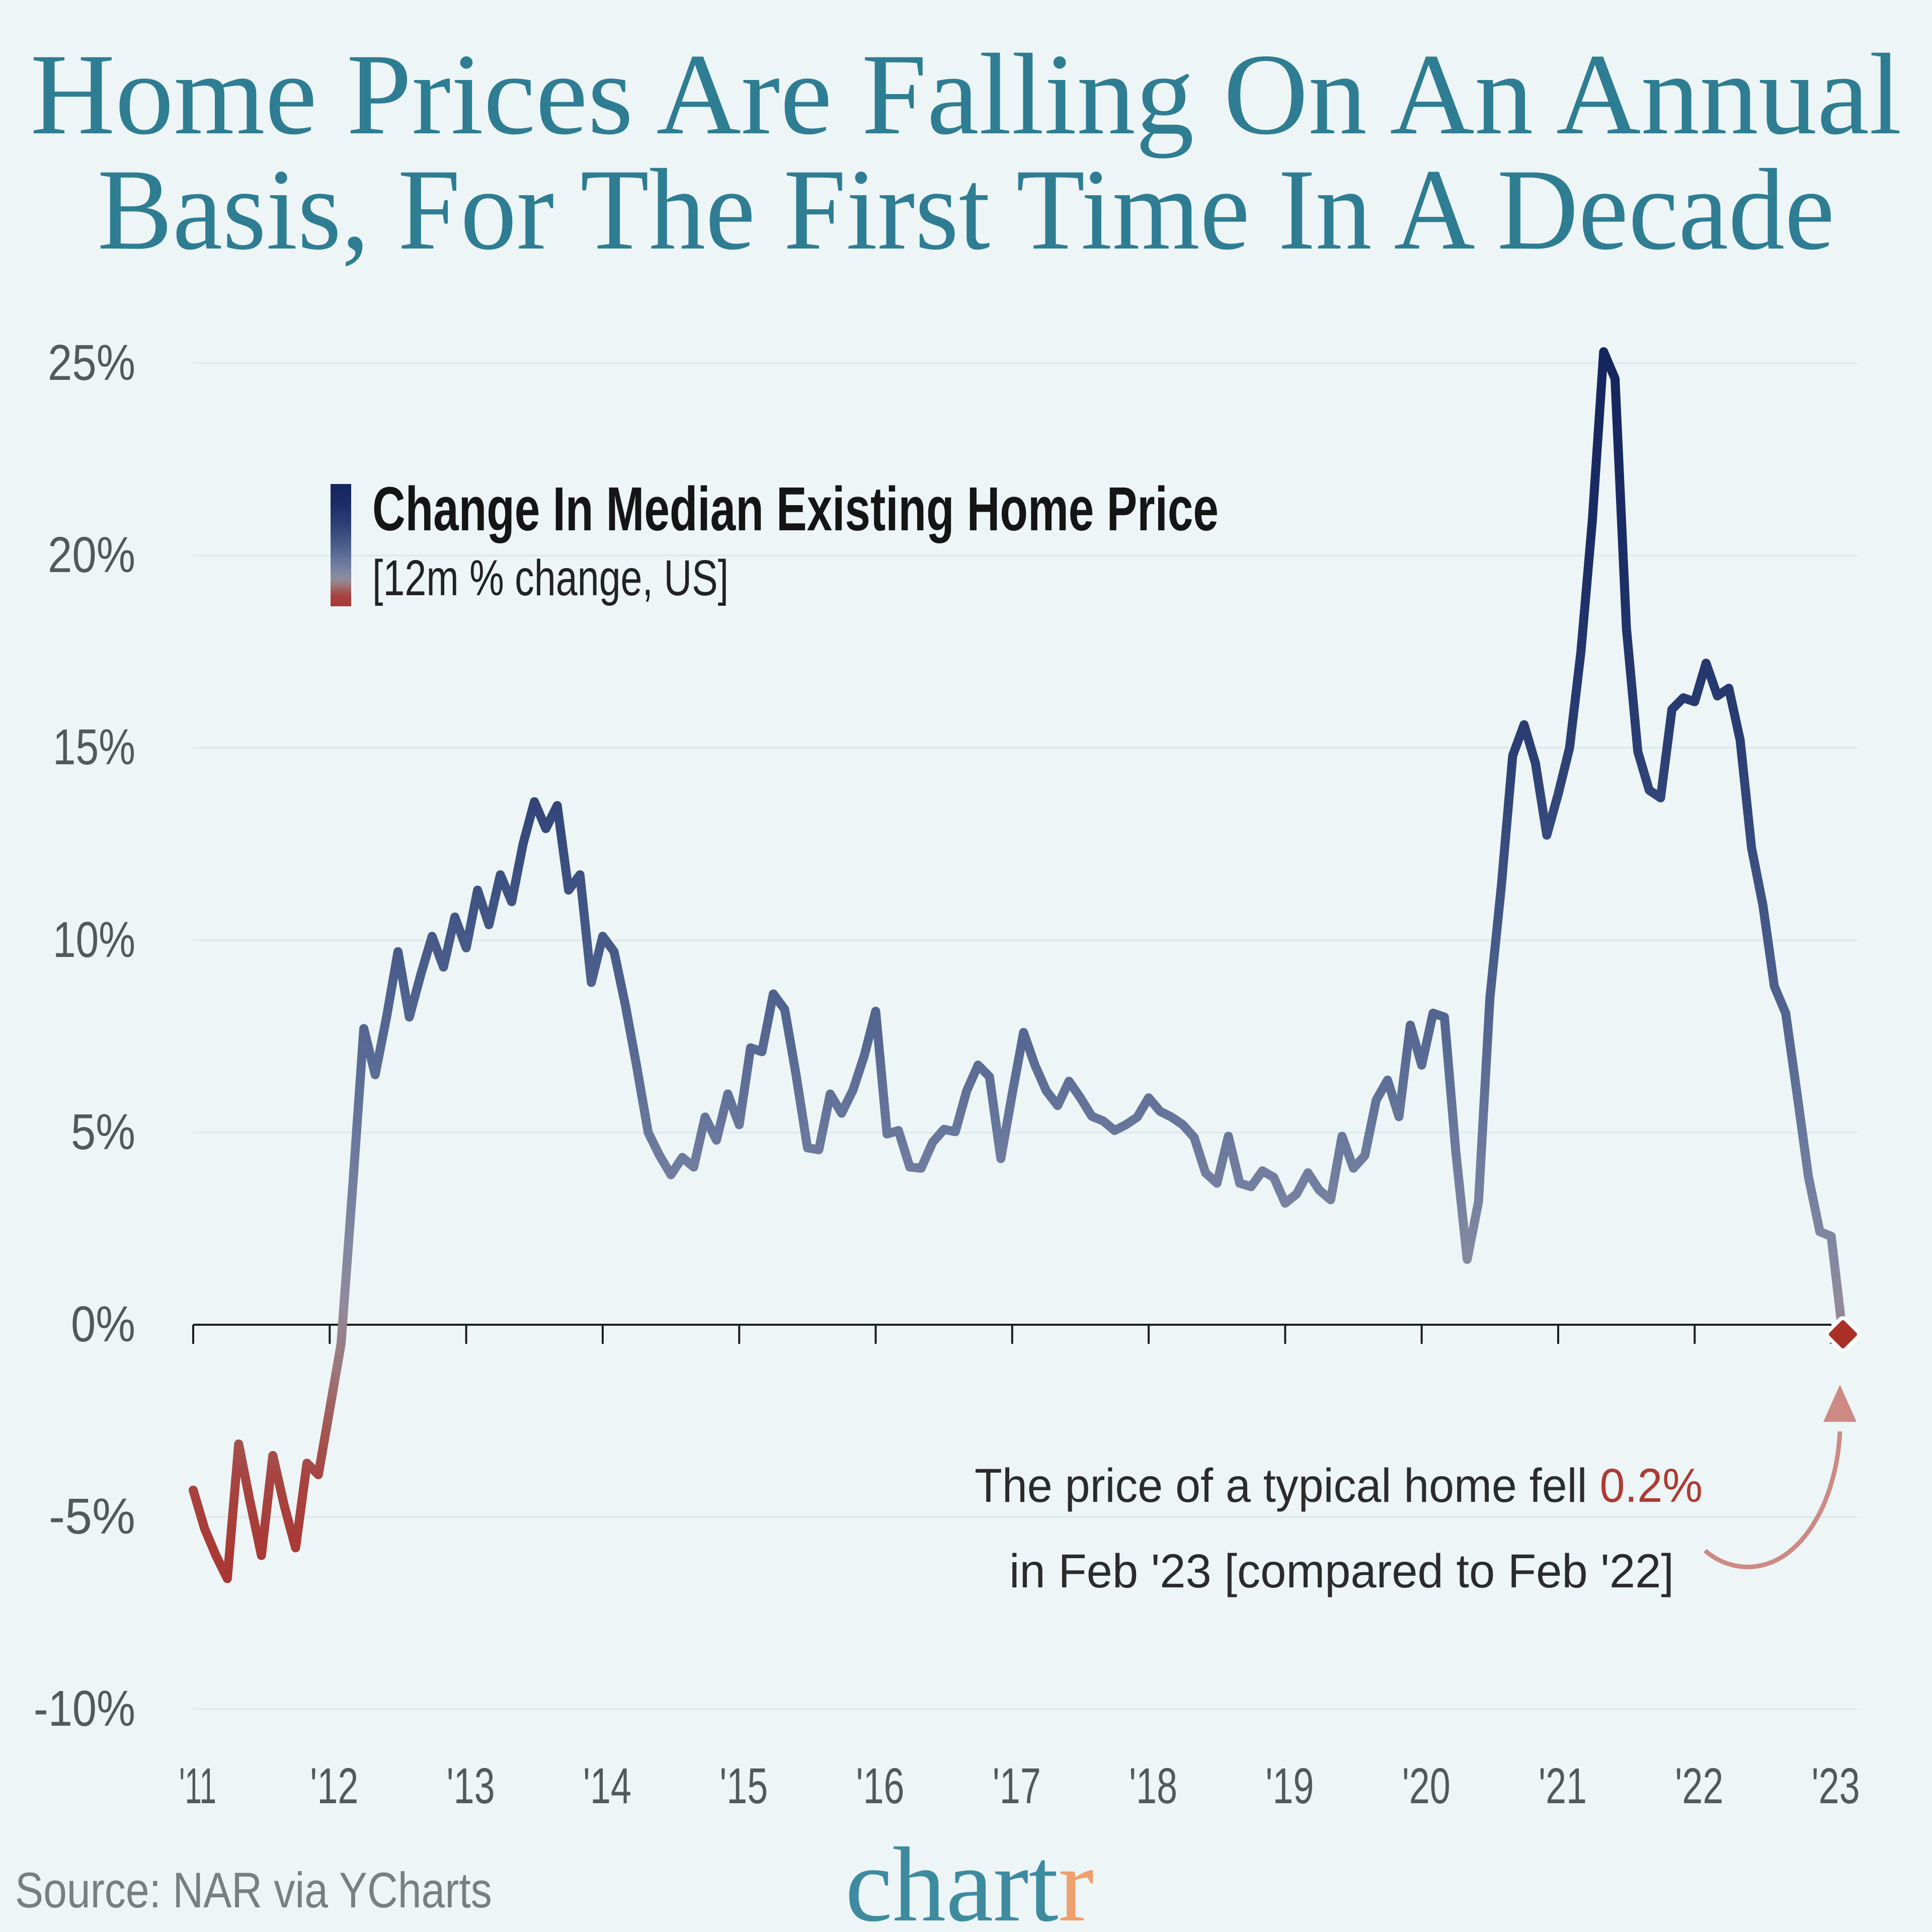  I want to click on svg-text: '21, so click(1563, 1786).